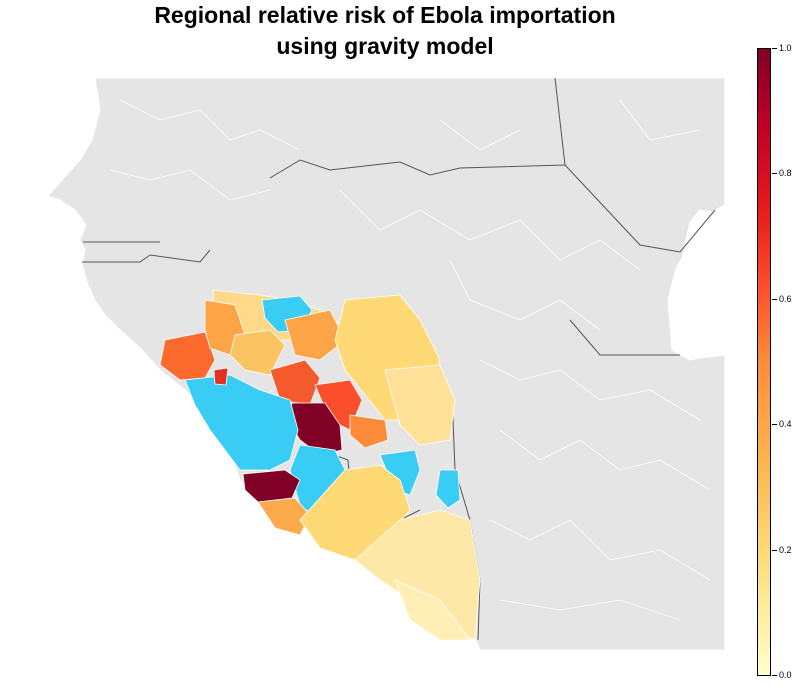  Describe the element at coordinates (221, 376) in the screenshot. I see `region-red-pocket` at that location.